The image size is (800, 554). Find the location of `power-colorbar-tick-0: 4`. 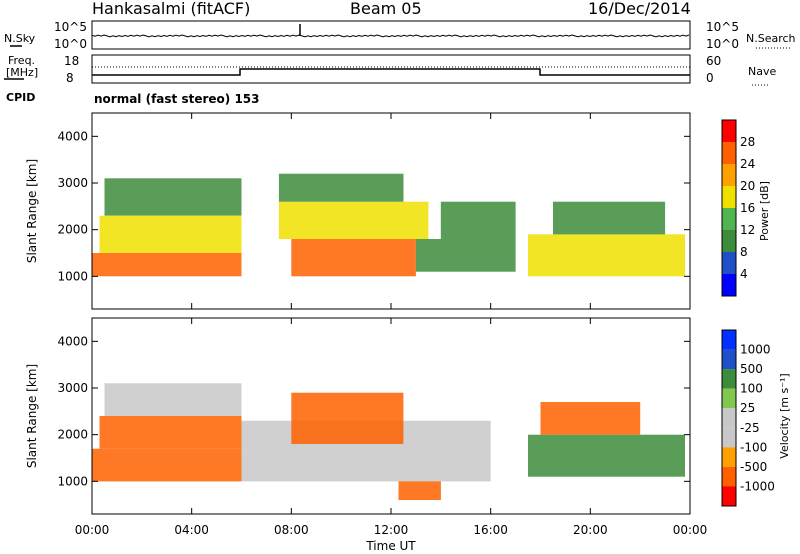

power-colorbar-tick-0: 4 is located at coordinates (744, 274).